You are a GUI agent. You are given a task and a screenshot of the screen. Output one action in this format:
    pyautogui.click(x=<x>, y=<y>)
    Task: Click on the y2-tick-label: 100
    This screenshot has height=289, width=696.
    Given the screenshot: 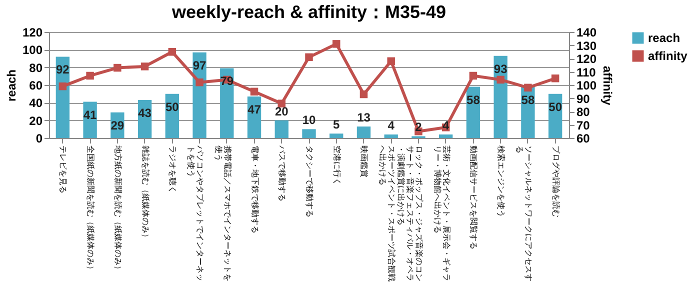 What is the action you would take?
    pyautogui.click(x=586, y=85)
    